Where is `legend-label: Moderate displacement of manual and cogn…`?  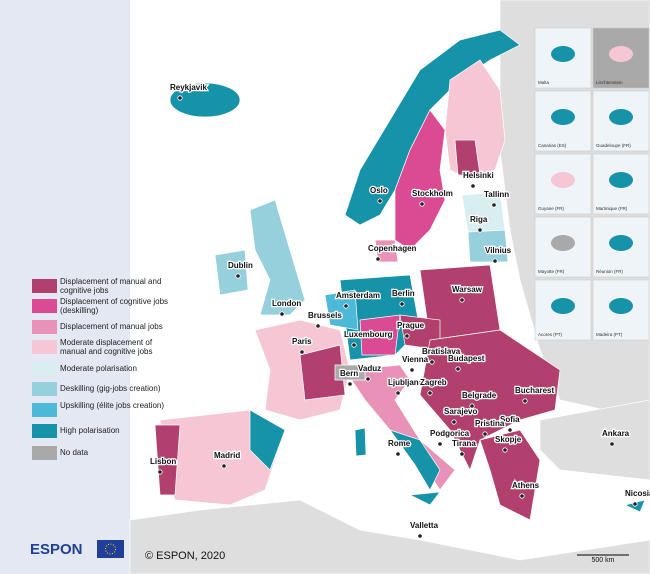
legend-label: Moderate displacement of manual and cogn… is located at coordinates (106, 347).